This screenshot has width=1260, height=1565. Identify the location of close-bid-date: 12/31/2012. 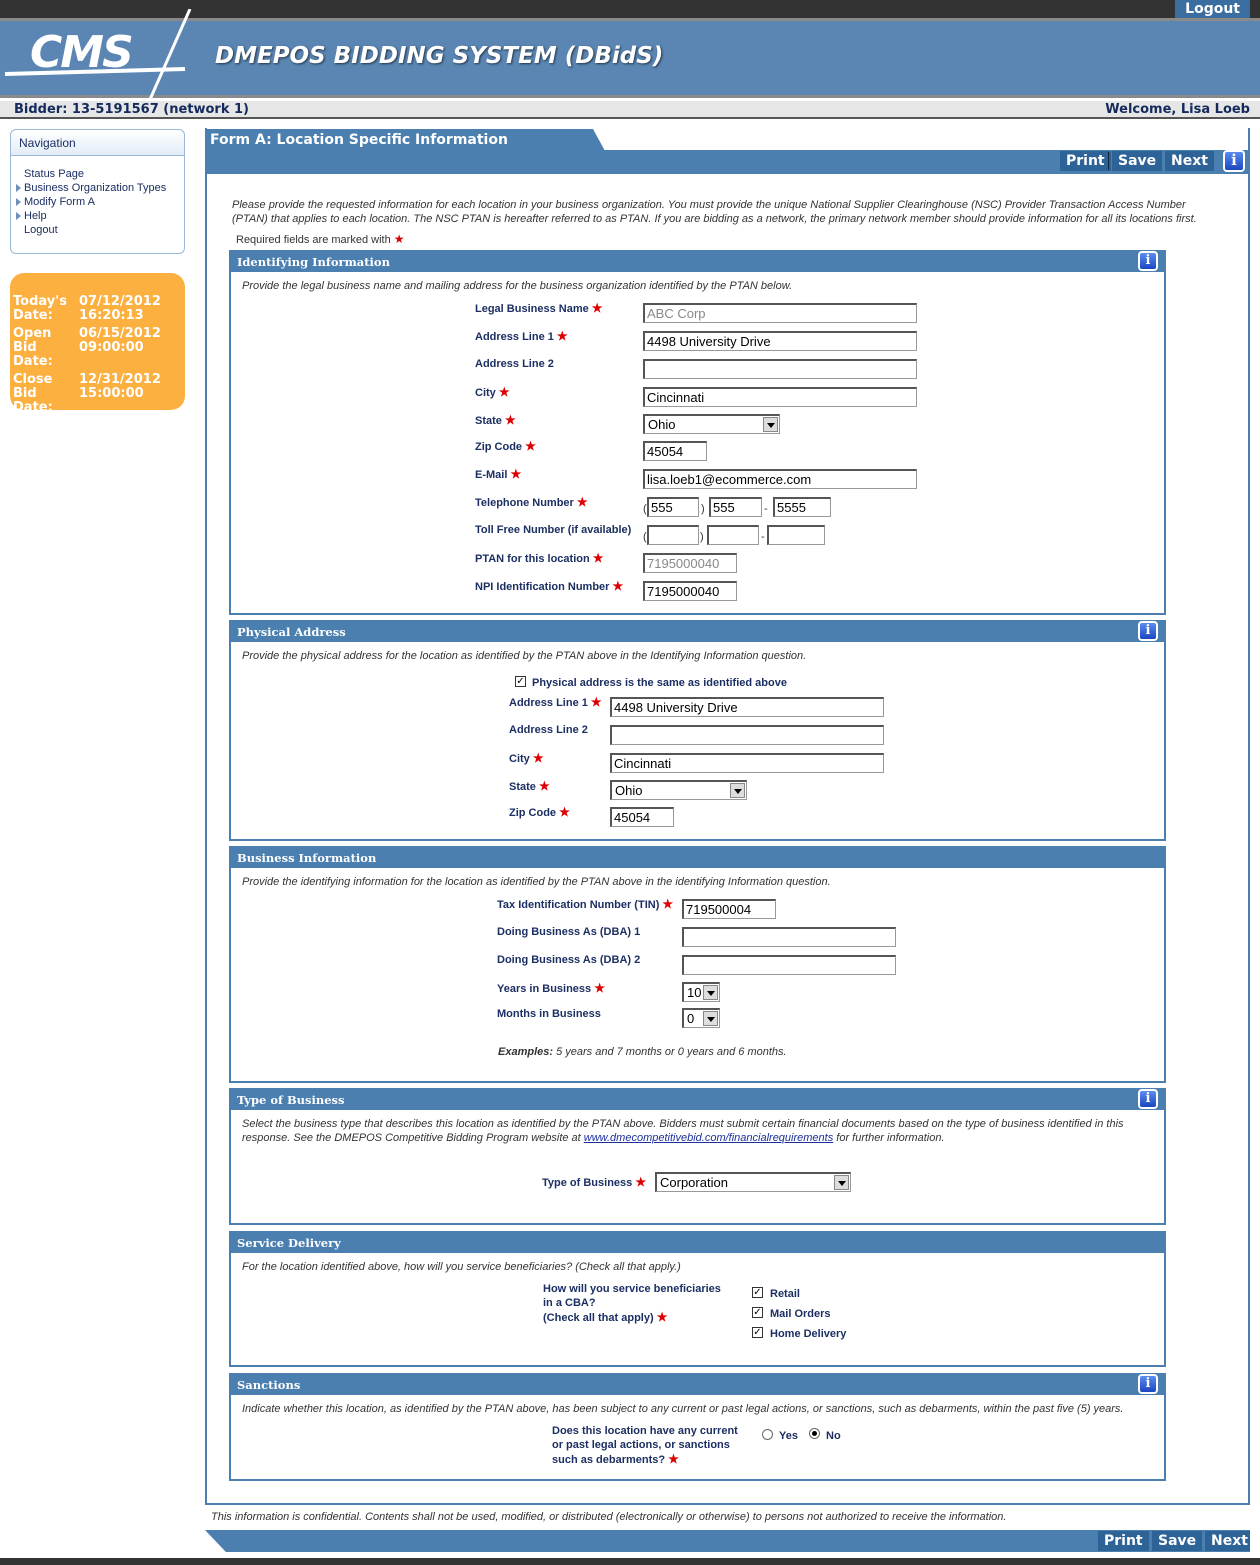
(120, 379).